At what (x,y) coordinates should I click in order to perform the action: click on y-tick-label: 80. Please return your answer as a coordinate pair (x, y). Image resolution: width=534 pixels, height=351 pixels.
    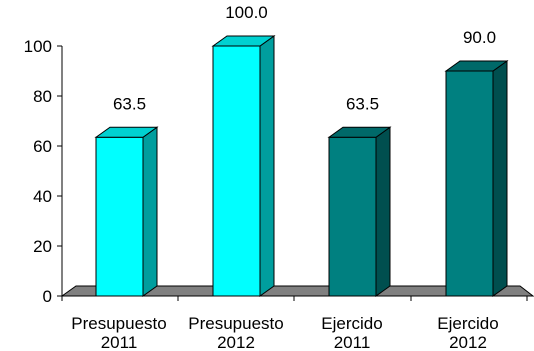
    Looking at the image, I should click on (42, 96).